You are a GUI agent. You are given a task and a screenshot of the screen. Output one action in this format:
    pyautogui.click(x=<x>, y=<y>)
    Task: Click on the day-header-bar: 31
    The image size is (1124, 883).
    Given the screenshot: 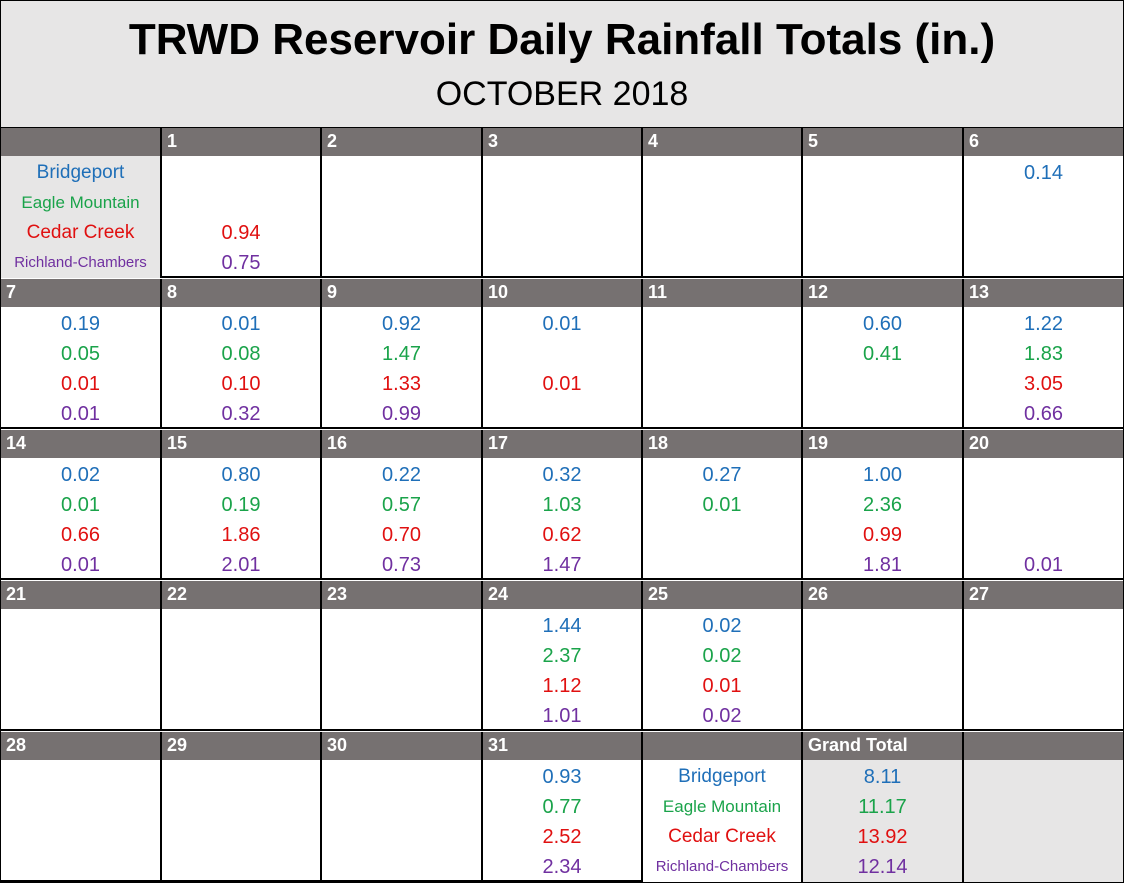 What is the action you would take?
    pyautogui.click(x=562, y=746)
    